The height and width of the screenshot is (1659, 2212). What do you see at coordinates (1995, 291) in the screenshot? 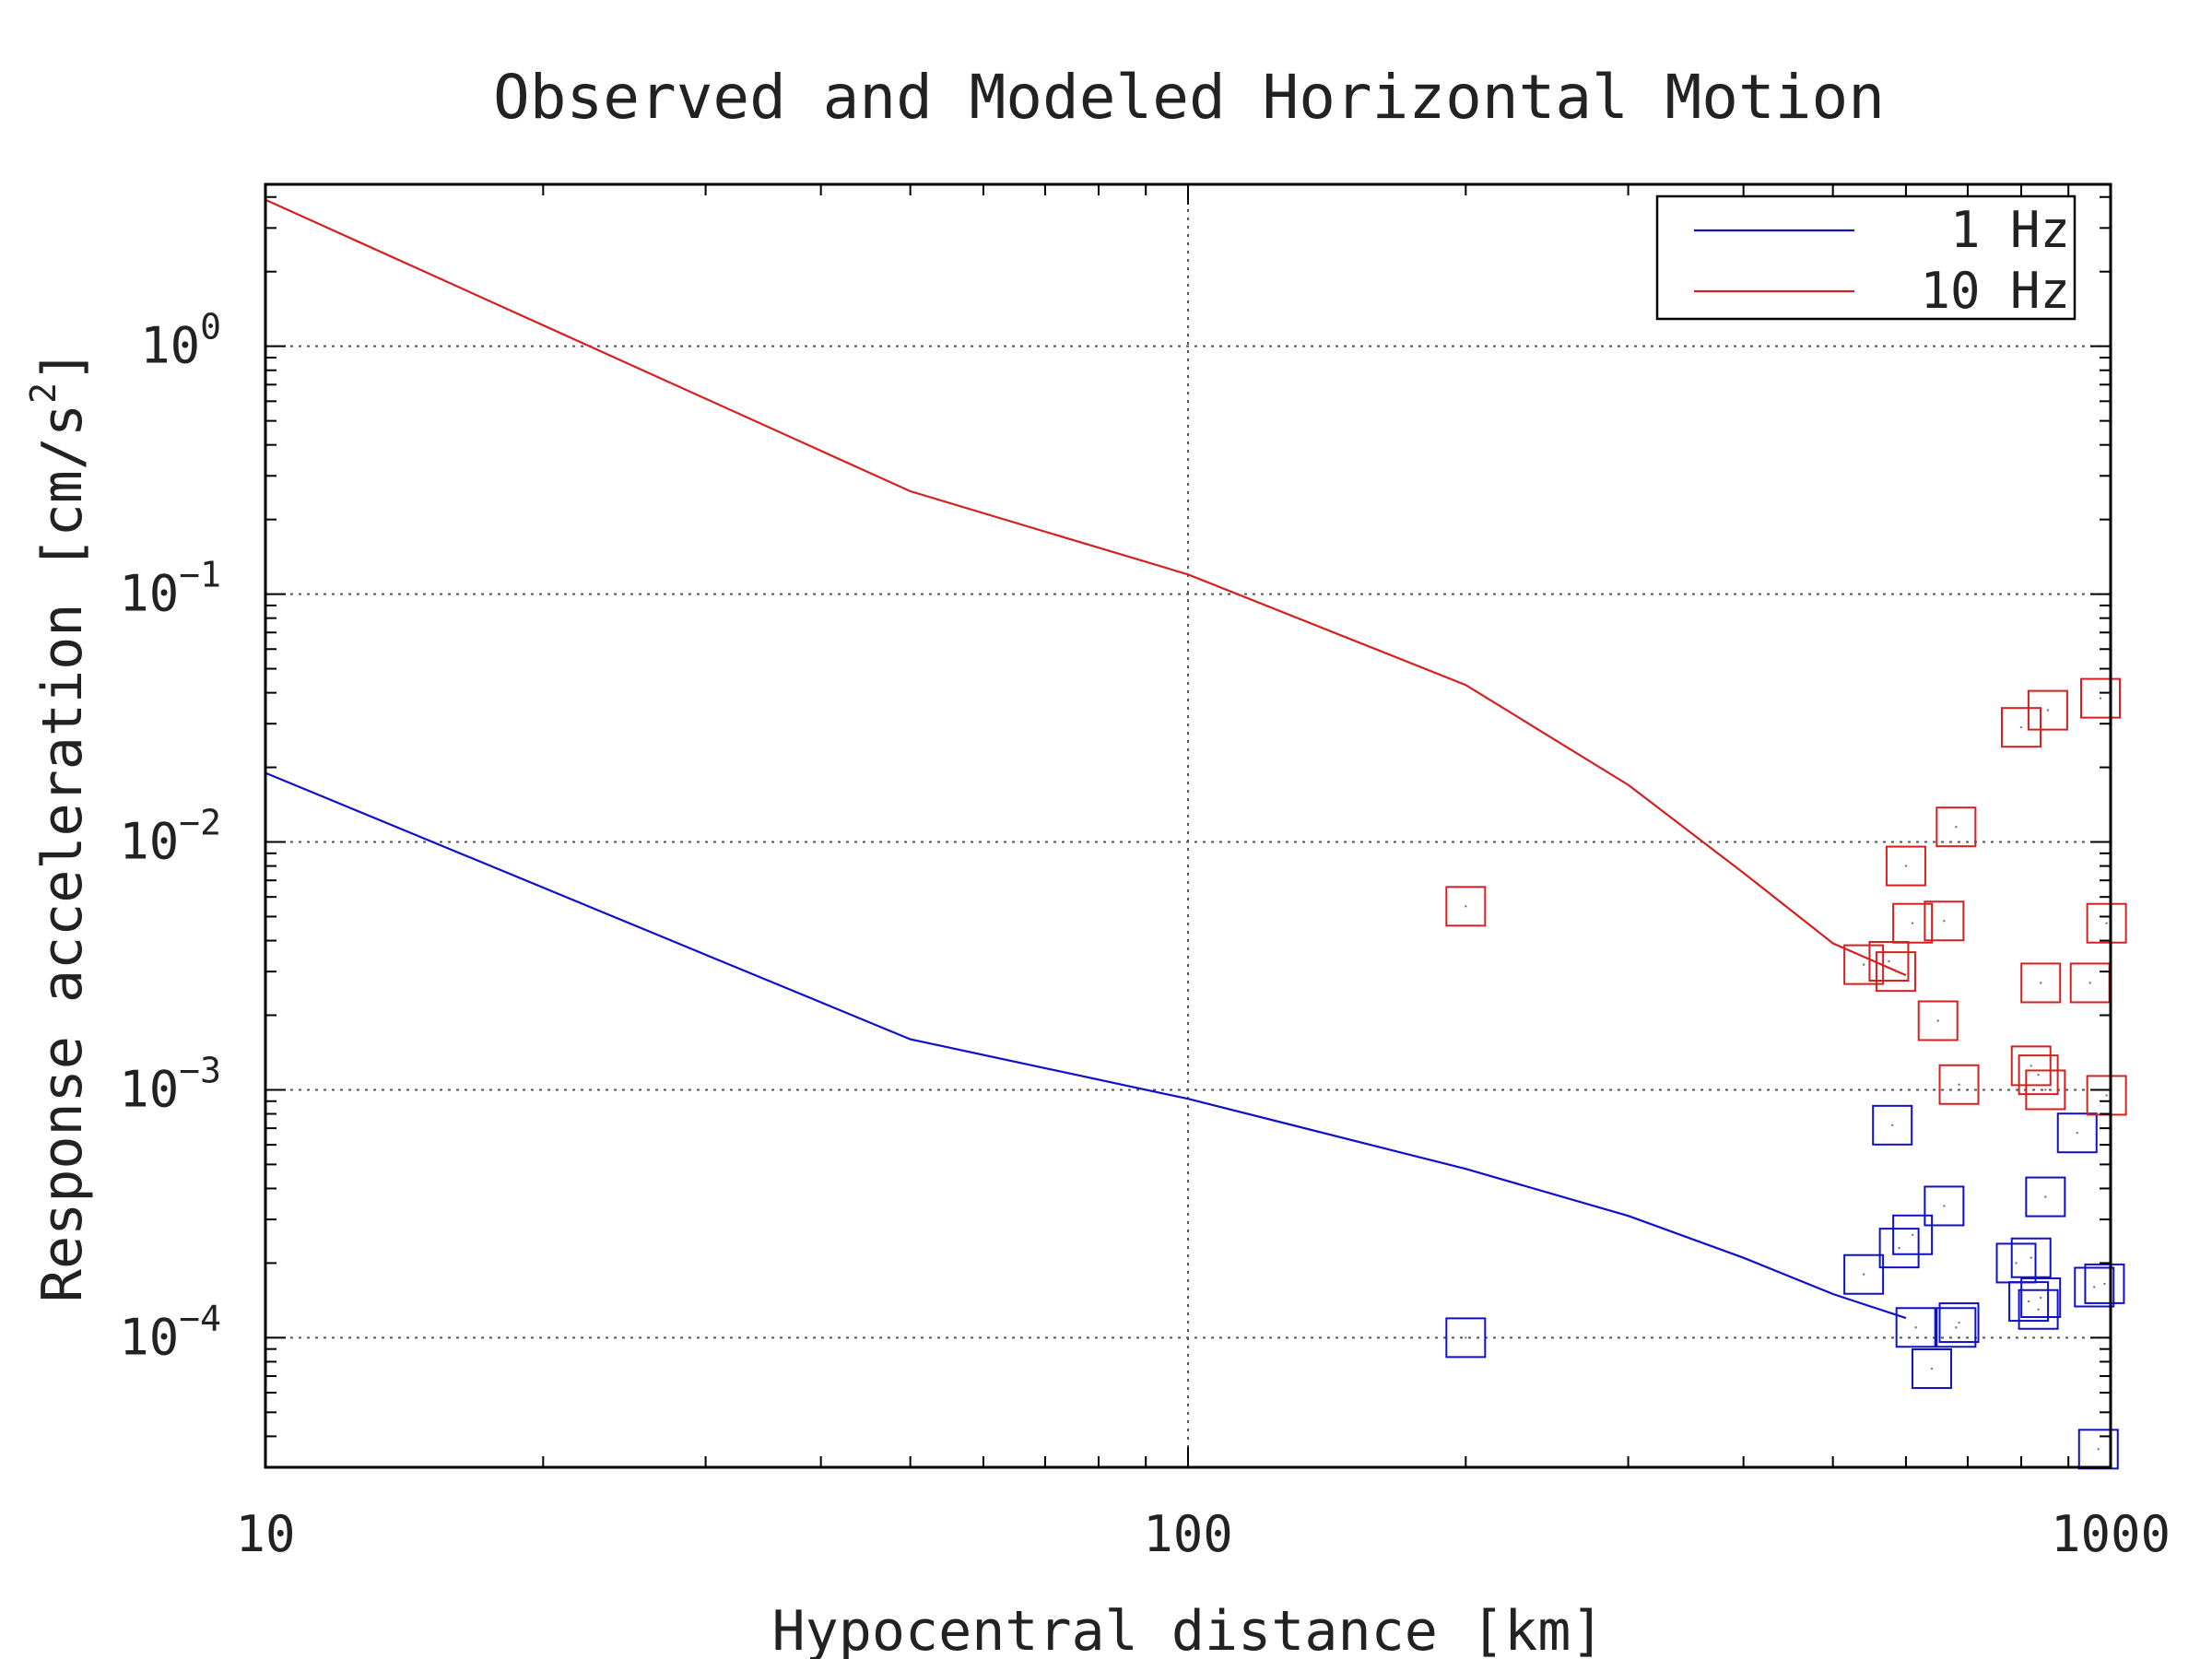
I see `legend-label: 10 Hz` at bounding box center [1995, 291].